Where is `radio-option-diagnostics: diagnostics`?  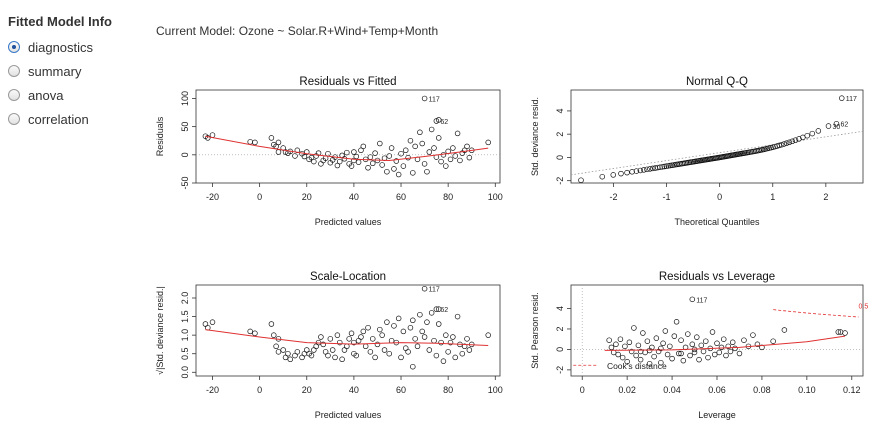
radio-option-diagnostics: diagnostics is located at coordinates (78, 47).